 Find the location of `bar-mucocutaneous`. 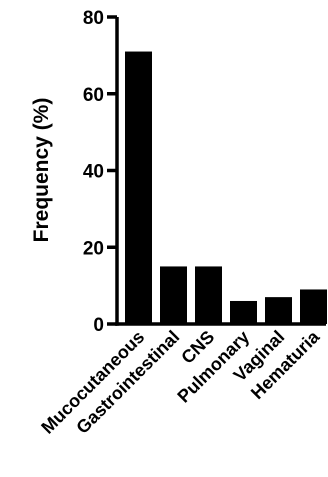

bar-mucocutaneous is located at coordinates (138, 187).